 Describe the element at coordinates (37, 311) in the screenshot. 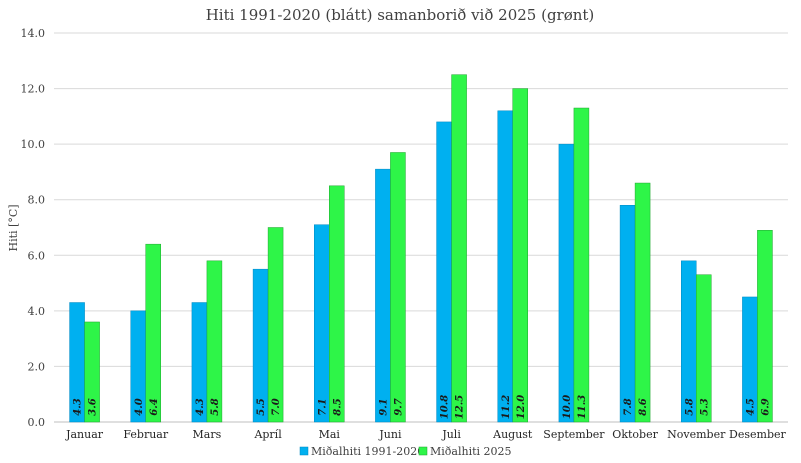

I see `y-tick-label: 4.0` at that location.